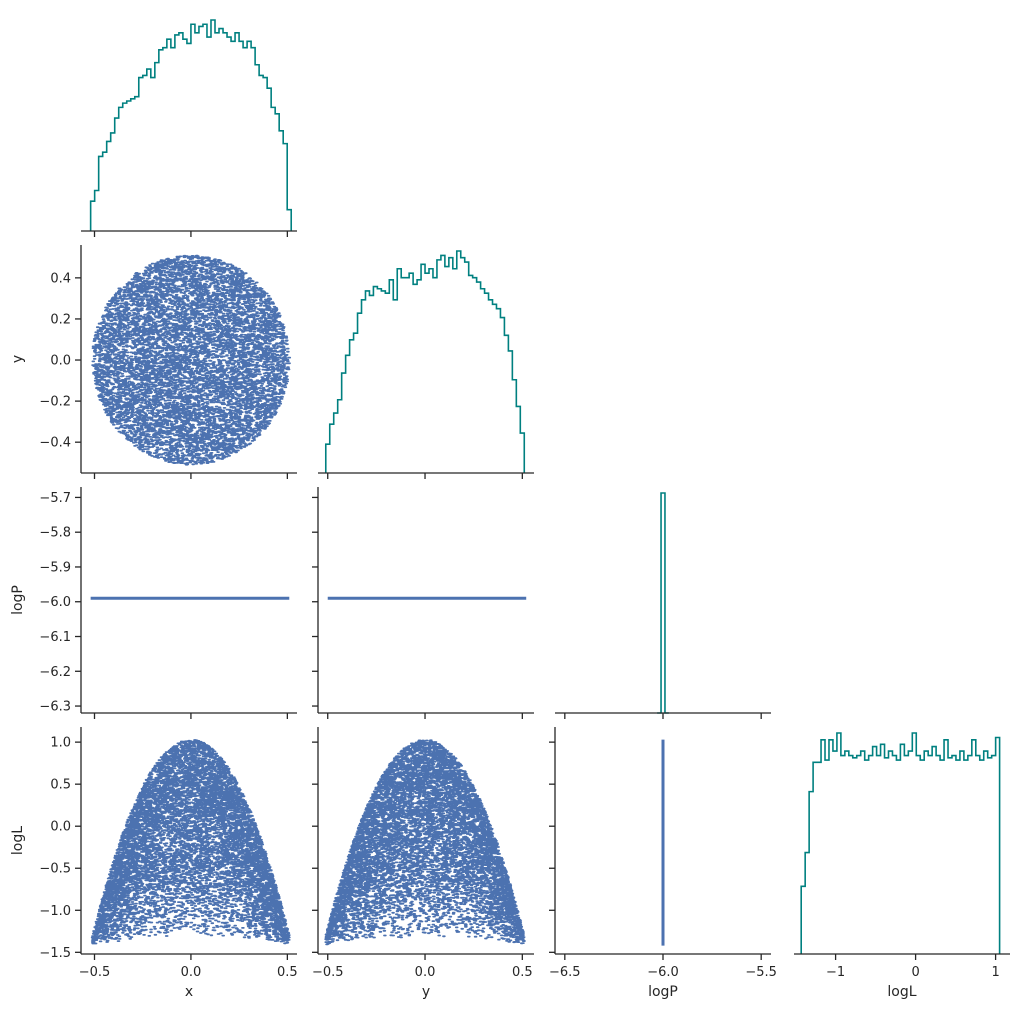 The image size is (1020, 1013). Describe the element at coordinates (55, 533) in the screenshot. I see `y-tick-label: −5.8` at that location.